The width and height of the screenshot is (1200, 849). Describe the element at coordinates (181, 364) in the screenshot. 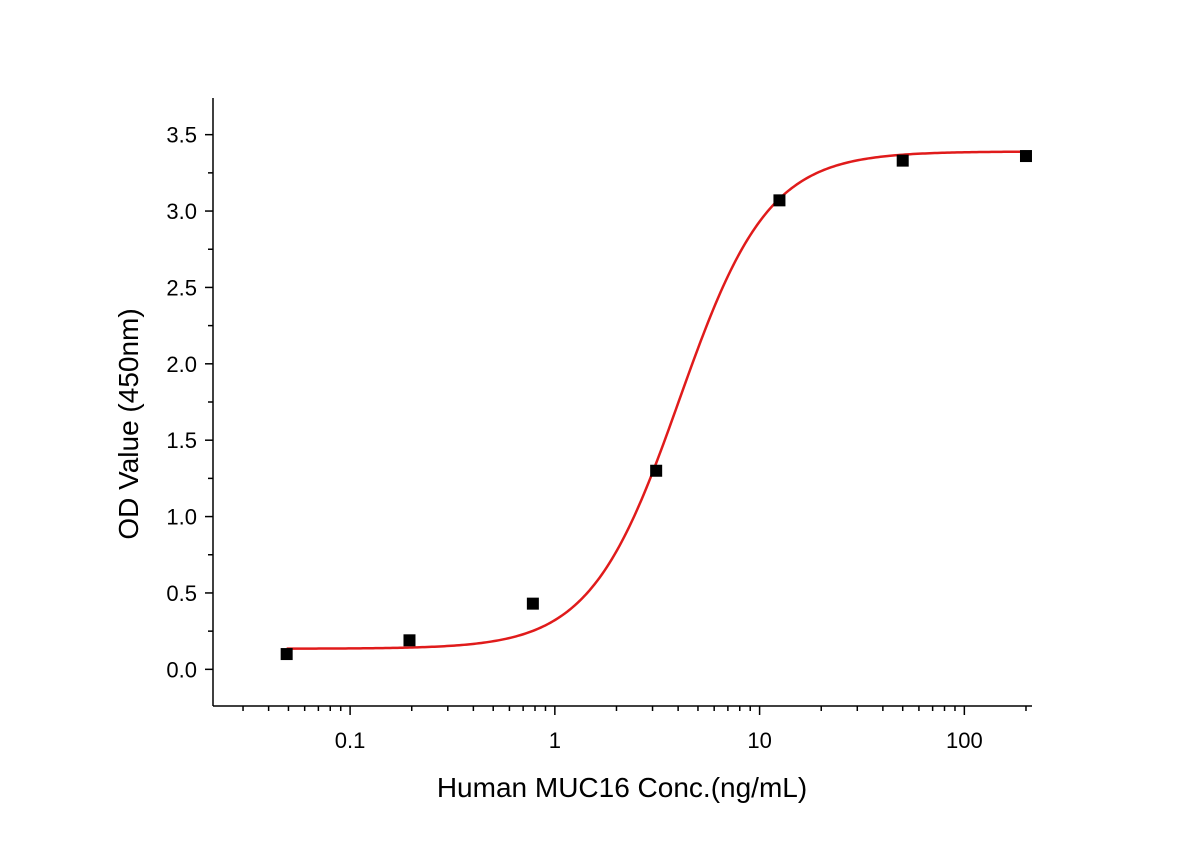

I see `y-tick-label: 2.0` at that location.